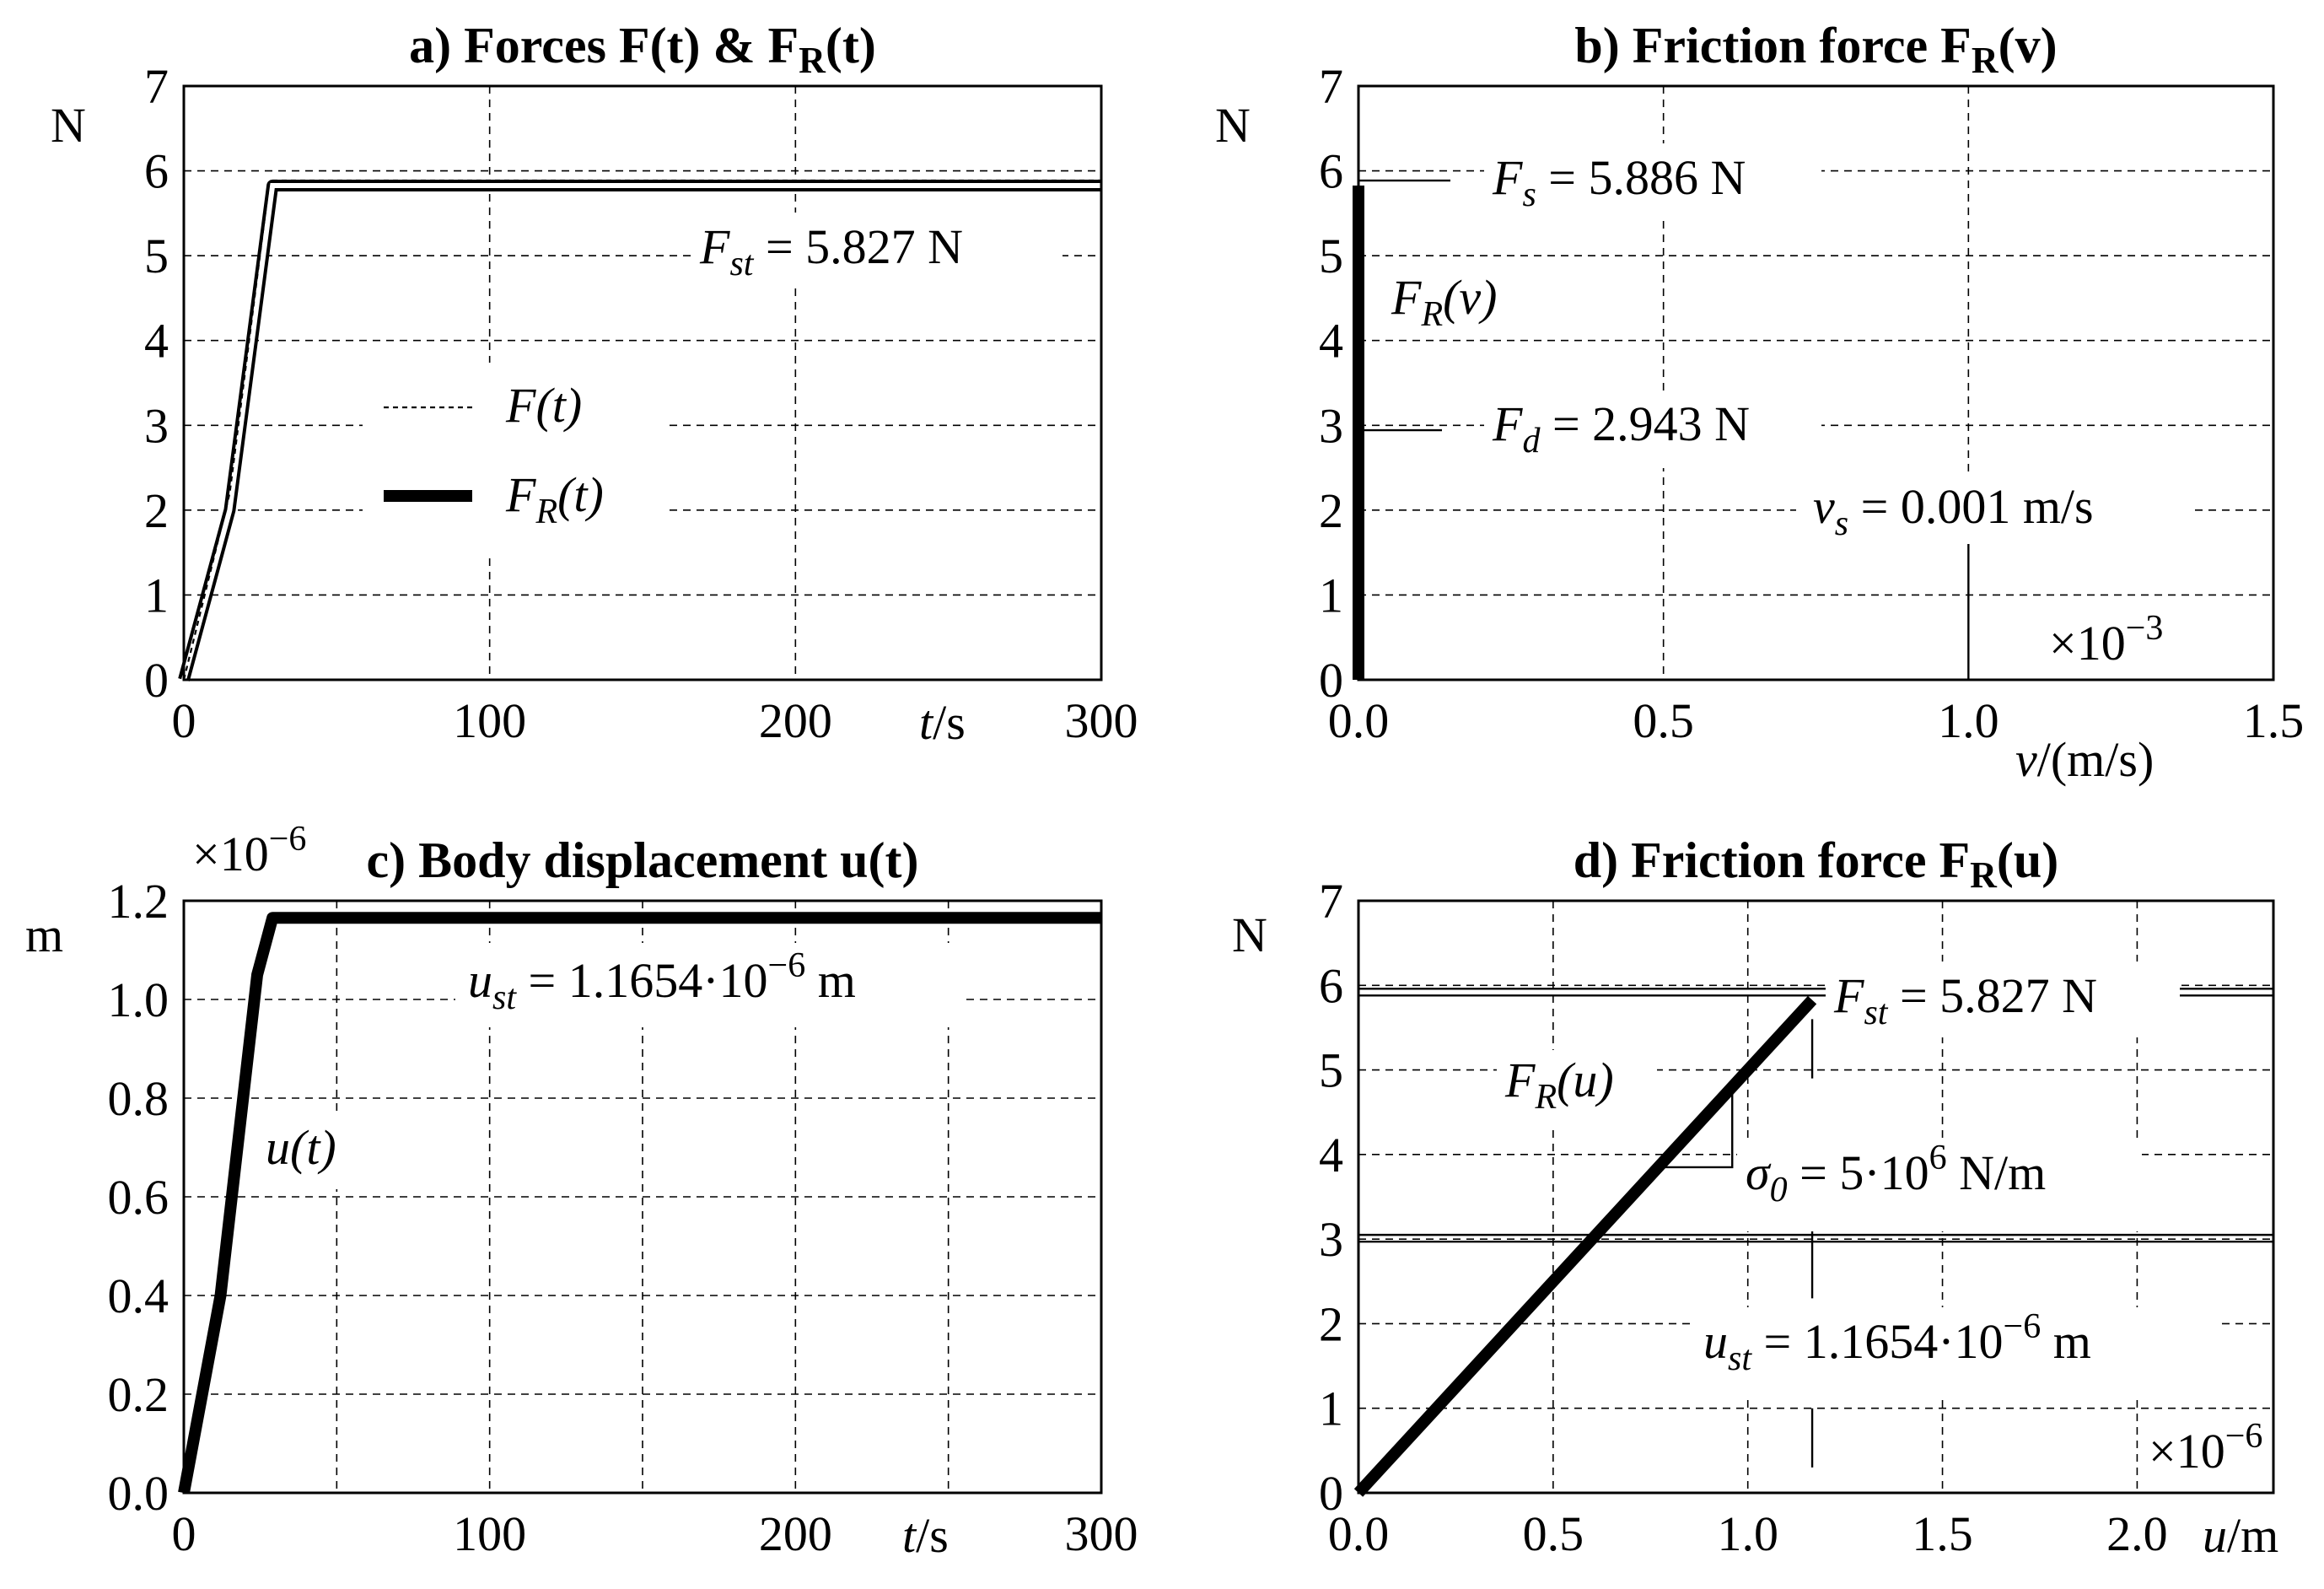  Describe the element at coordinates (1559, 1085) in the screenshot. I see `curve-label-fr-u: FR(u)` at that location.